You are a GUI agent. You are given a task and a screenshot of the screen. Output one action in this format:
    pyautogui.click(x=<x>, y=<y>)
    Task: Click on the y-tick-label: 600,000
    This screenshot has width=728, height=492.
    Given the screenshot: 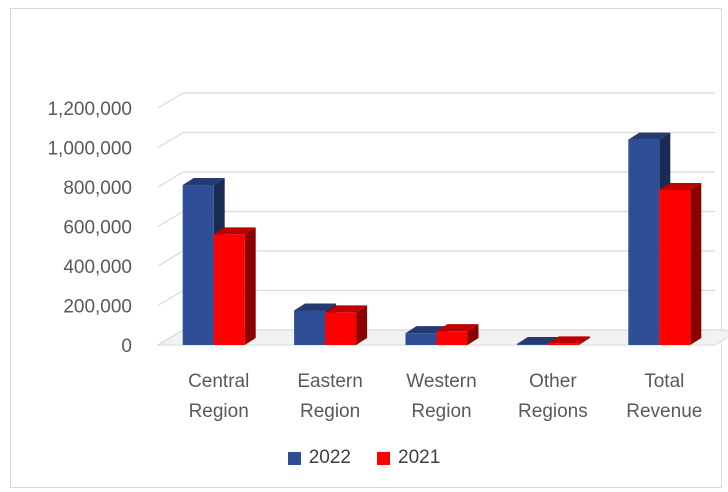 What is the action you would take?
    pyautogui.click(x=97, y=228)
    